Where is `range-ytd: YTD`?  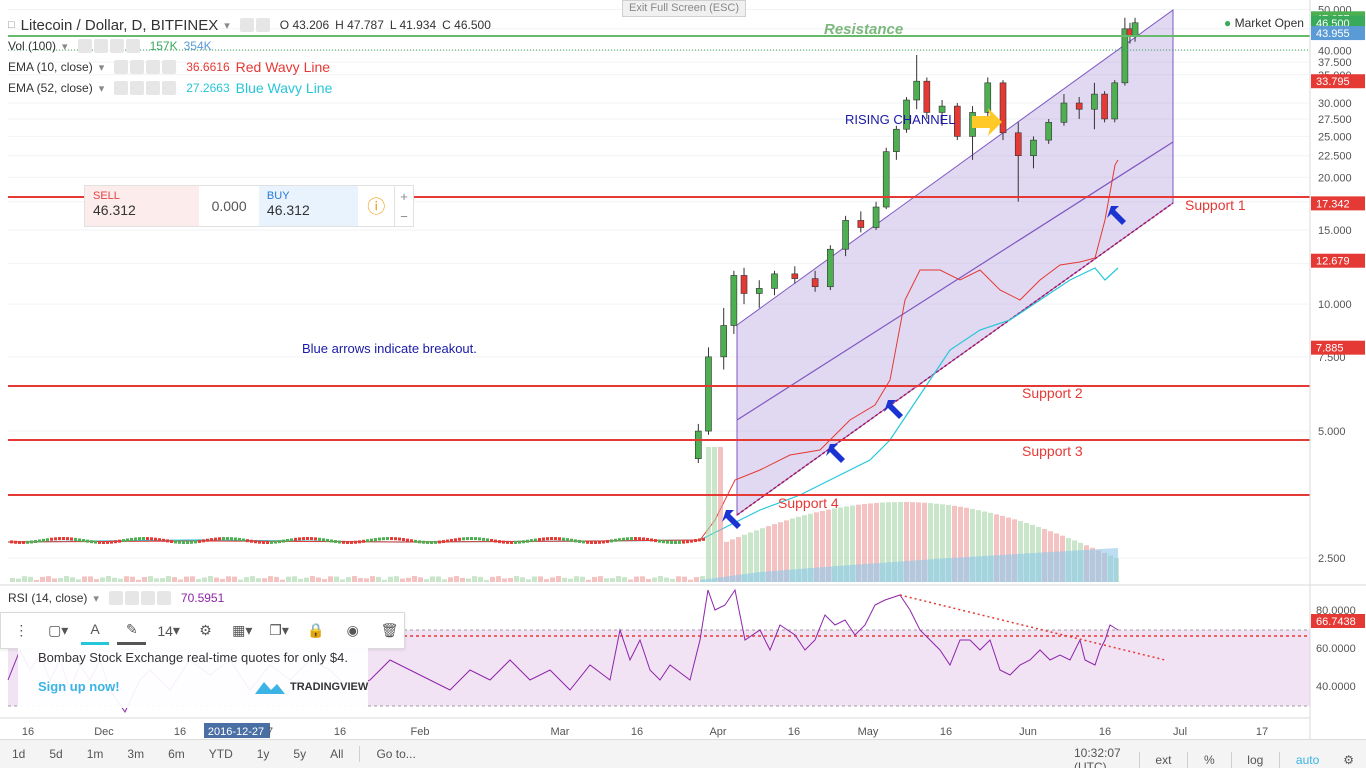
range-ytd: YTD is located at coordinates (220, 754).